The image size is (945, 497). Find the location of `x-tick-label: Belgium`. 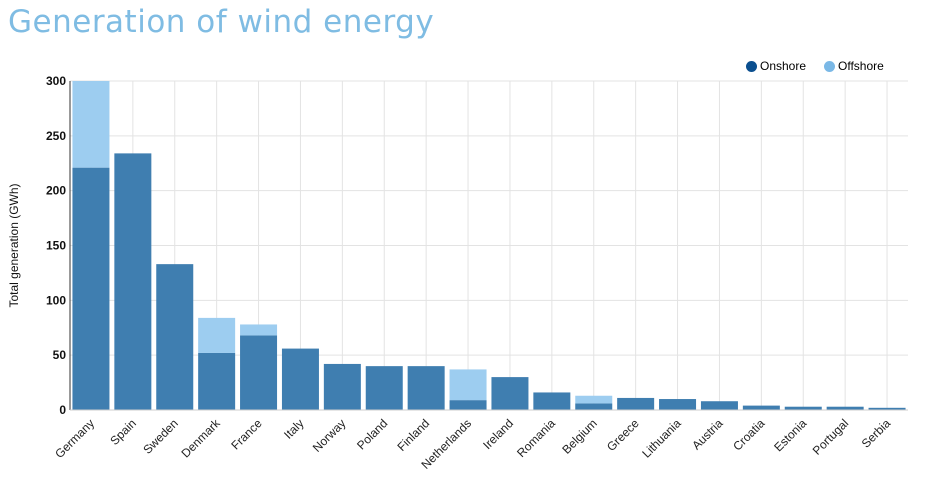

x-tick-label: Belgium is located at coordinates (579, 436).